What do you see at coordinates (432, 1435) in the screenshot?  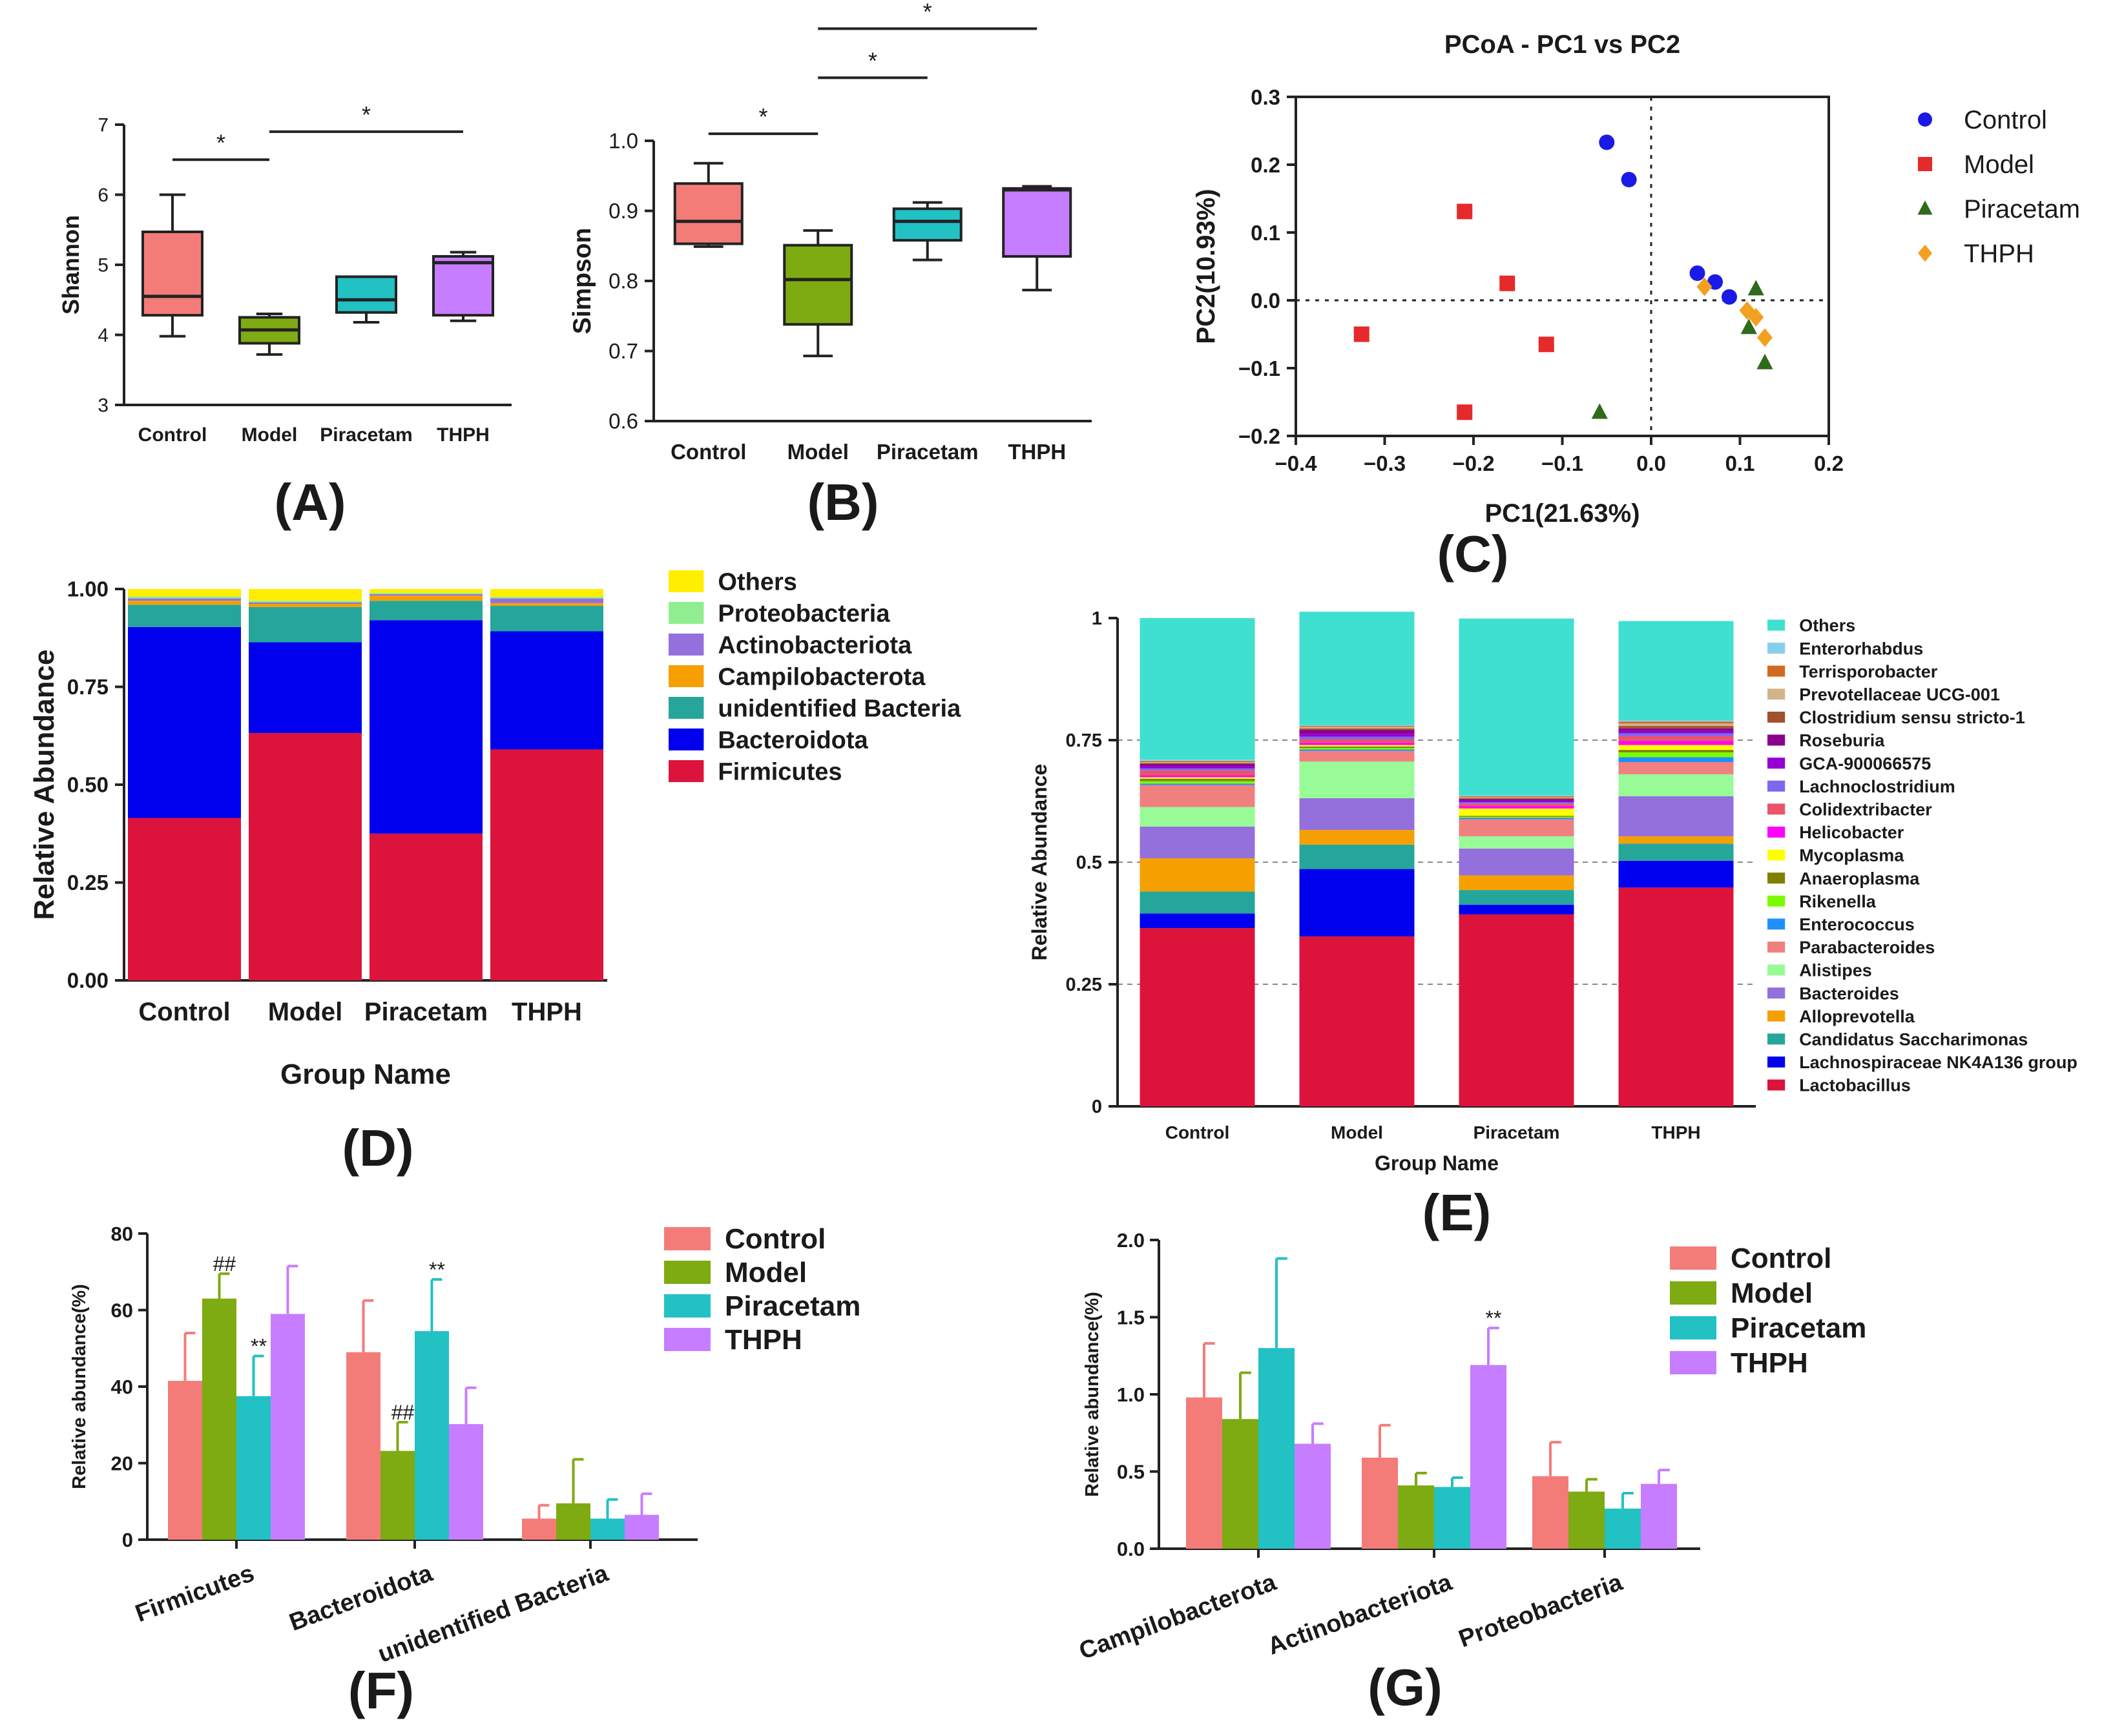 I see `bar-piracetam-bacteroidota` at bounding box center [432, 1435].